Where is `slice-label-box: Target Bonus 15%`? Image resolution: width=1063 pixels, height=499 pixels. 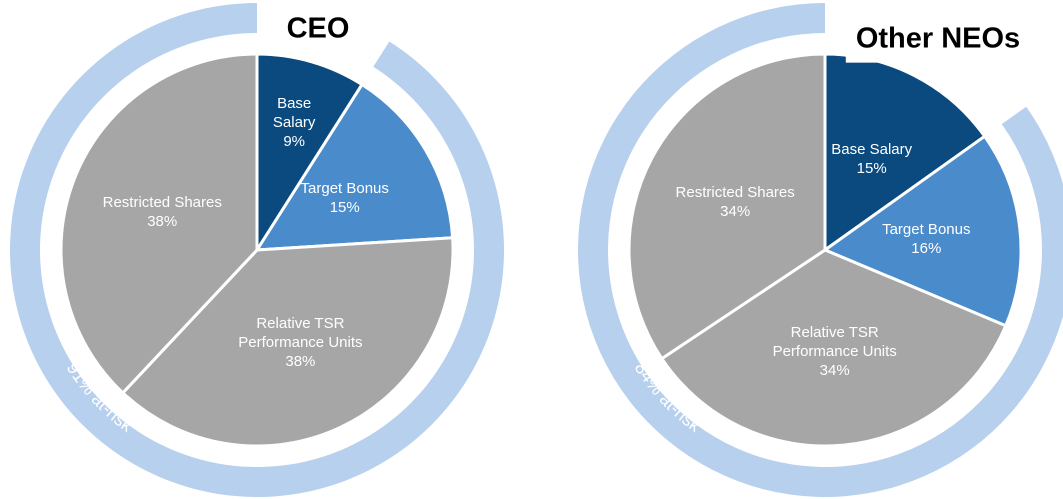
slice-label-box: Target Bonus 15% is located at coordinates (345, 198).